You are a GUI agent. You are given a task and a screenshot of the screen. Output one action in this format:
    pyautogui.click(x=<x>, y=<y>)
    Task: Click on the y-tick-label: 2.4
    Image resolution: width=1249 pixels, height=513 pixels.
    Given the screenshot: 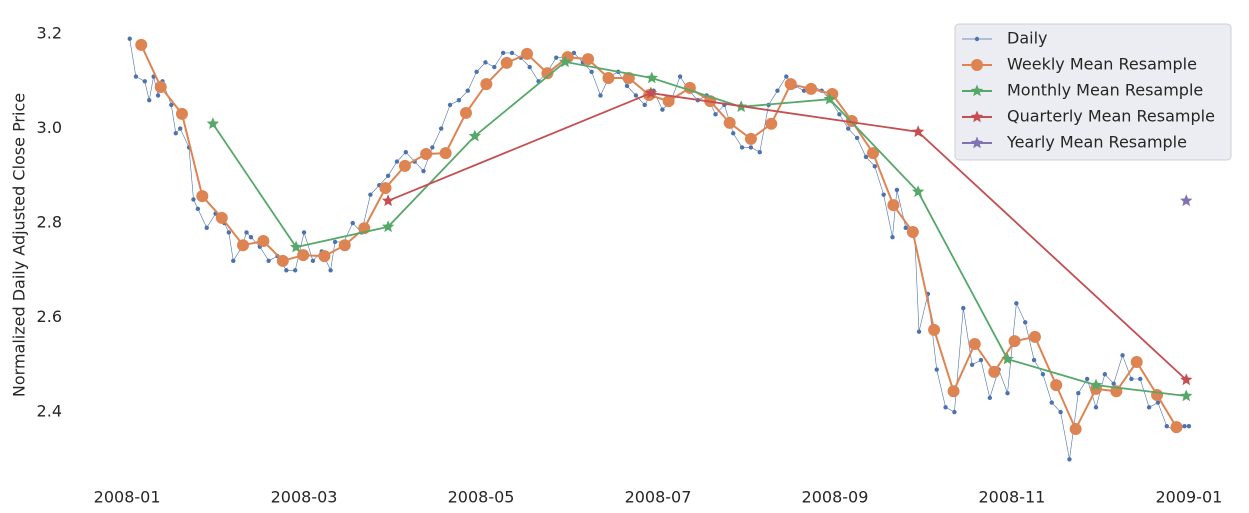 What is the action you would take?
    pyautogui.click(x=49, y=411)
    